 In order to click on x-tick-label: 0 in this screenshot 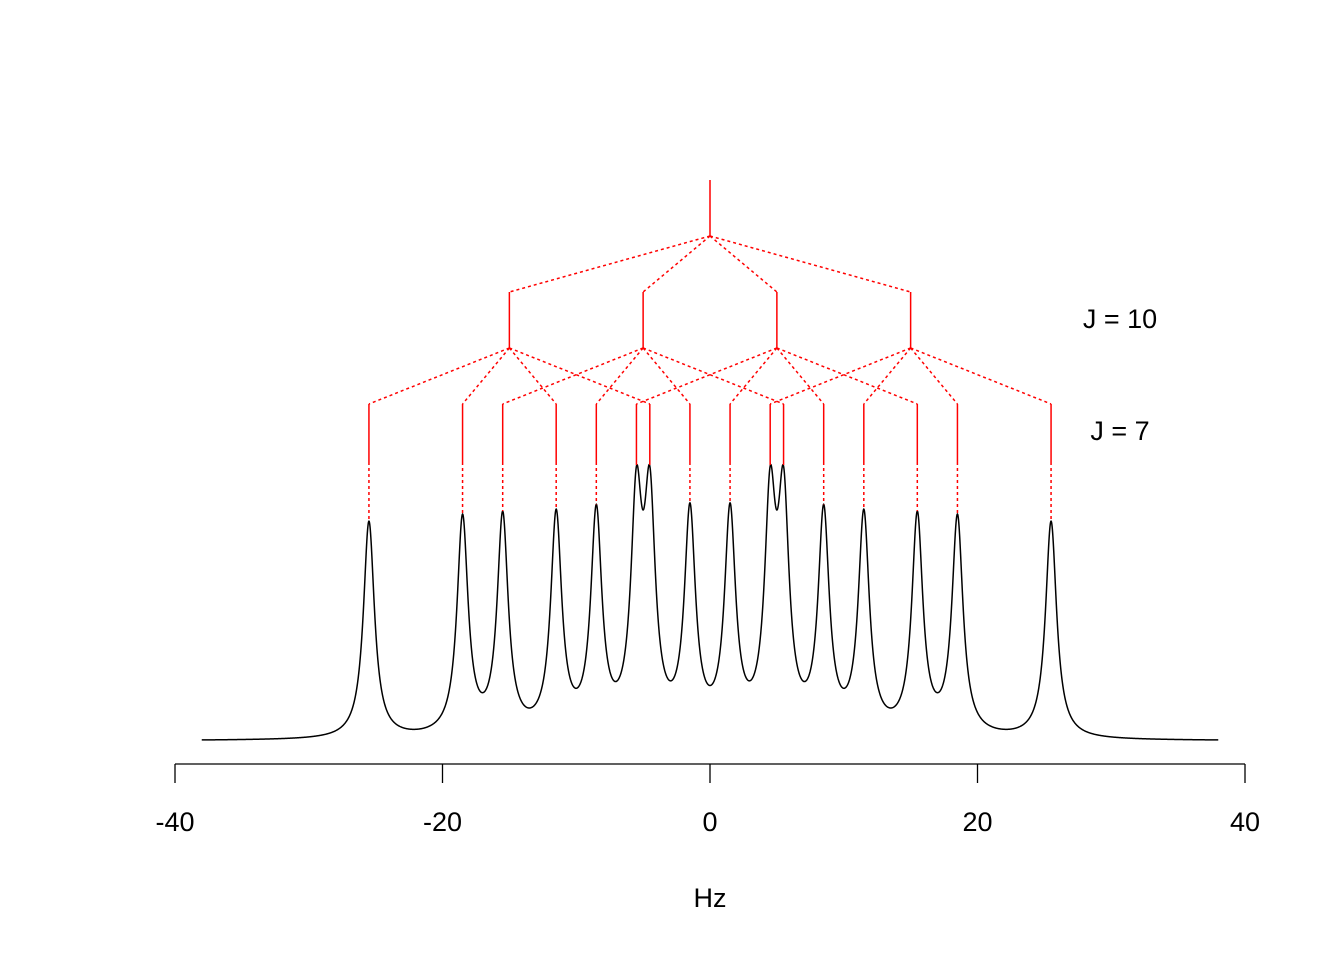, I will do `click(709, 822)`.